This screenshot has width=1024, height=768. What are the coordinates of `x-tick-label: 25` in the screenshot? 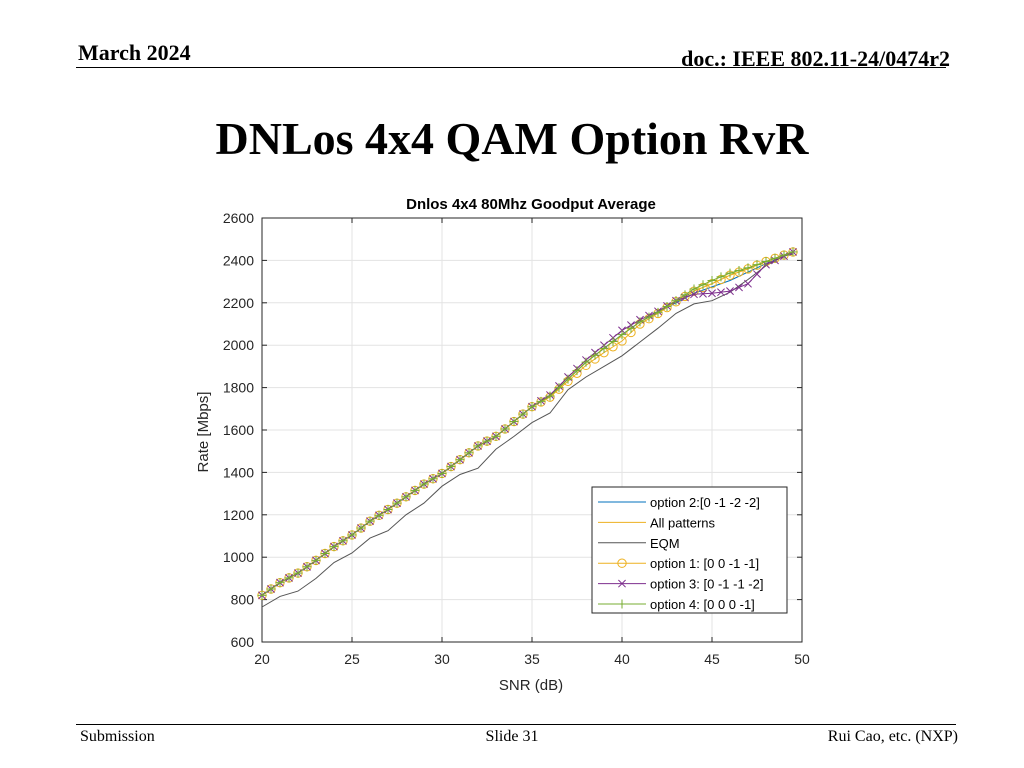 It's located at (352, 659).